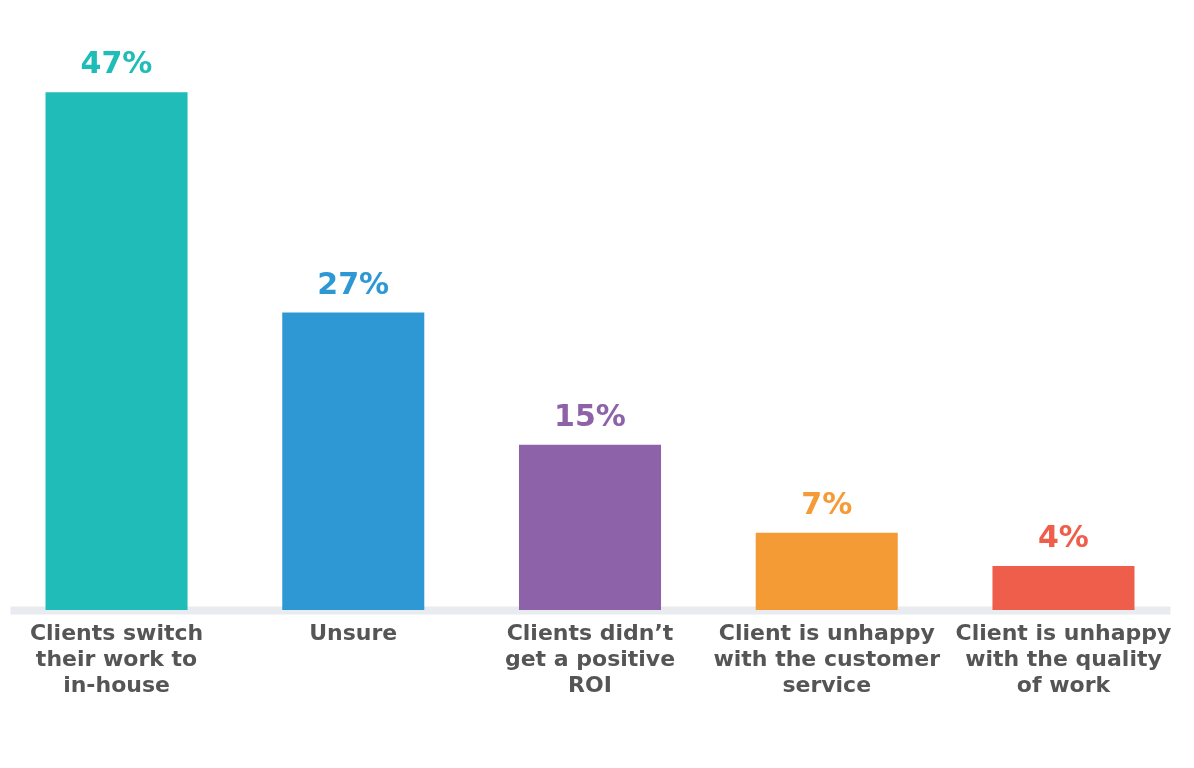 The height and width of the screenshot is (768, 1194). What do you see at coordinates (590, 658) in the screenshot?
I see `x-tick-label: Clients didn’t get a positive ROI` at bounding box center [590, 658].